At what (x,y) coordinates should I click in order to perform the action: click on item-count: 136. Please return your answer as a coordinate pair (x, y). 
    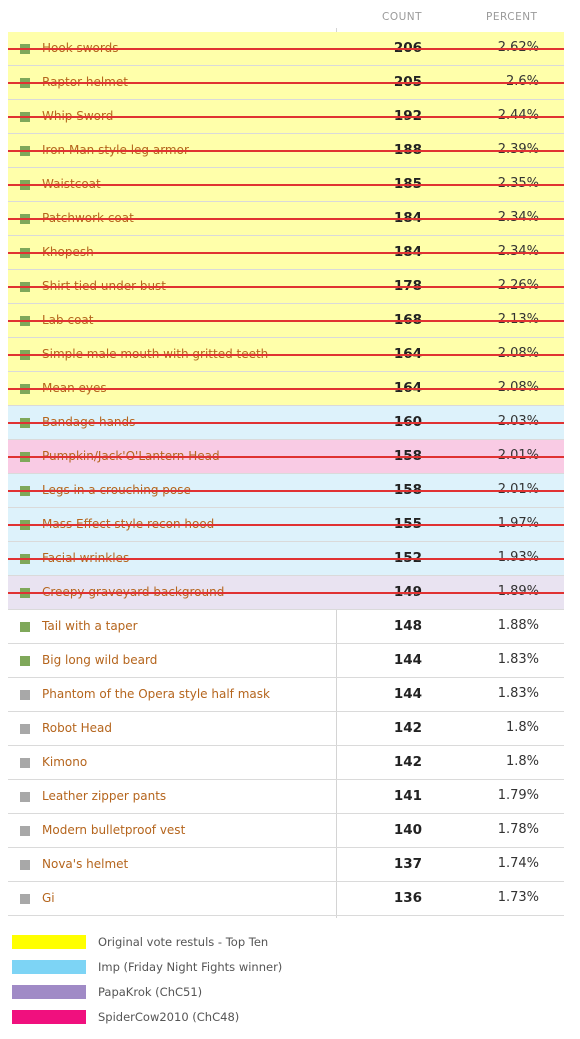
    Looking at the image, I should click on (407, 898).